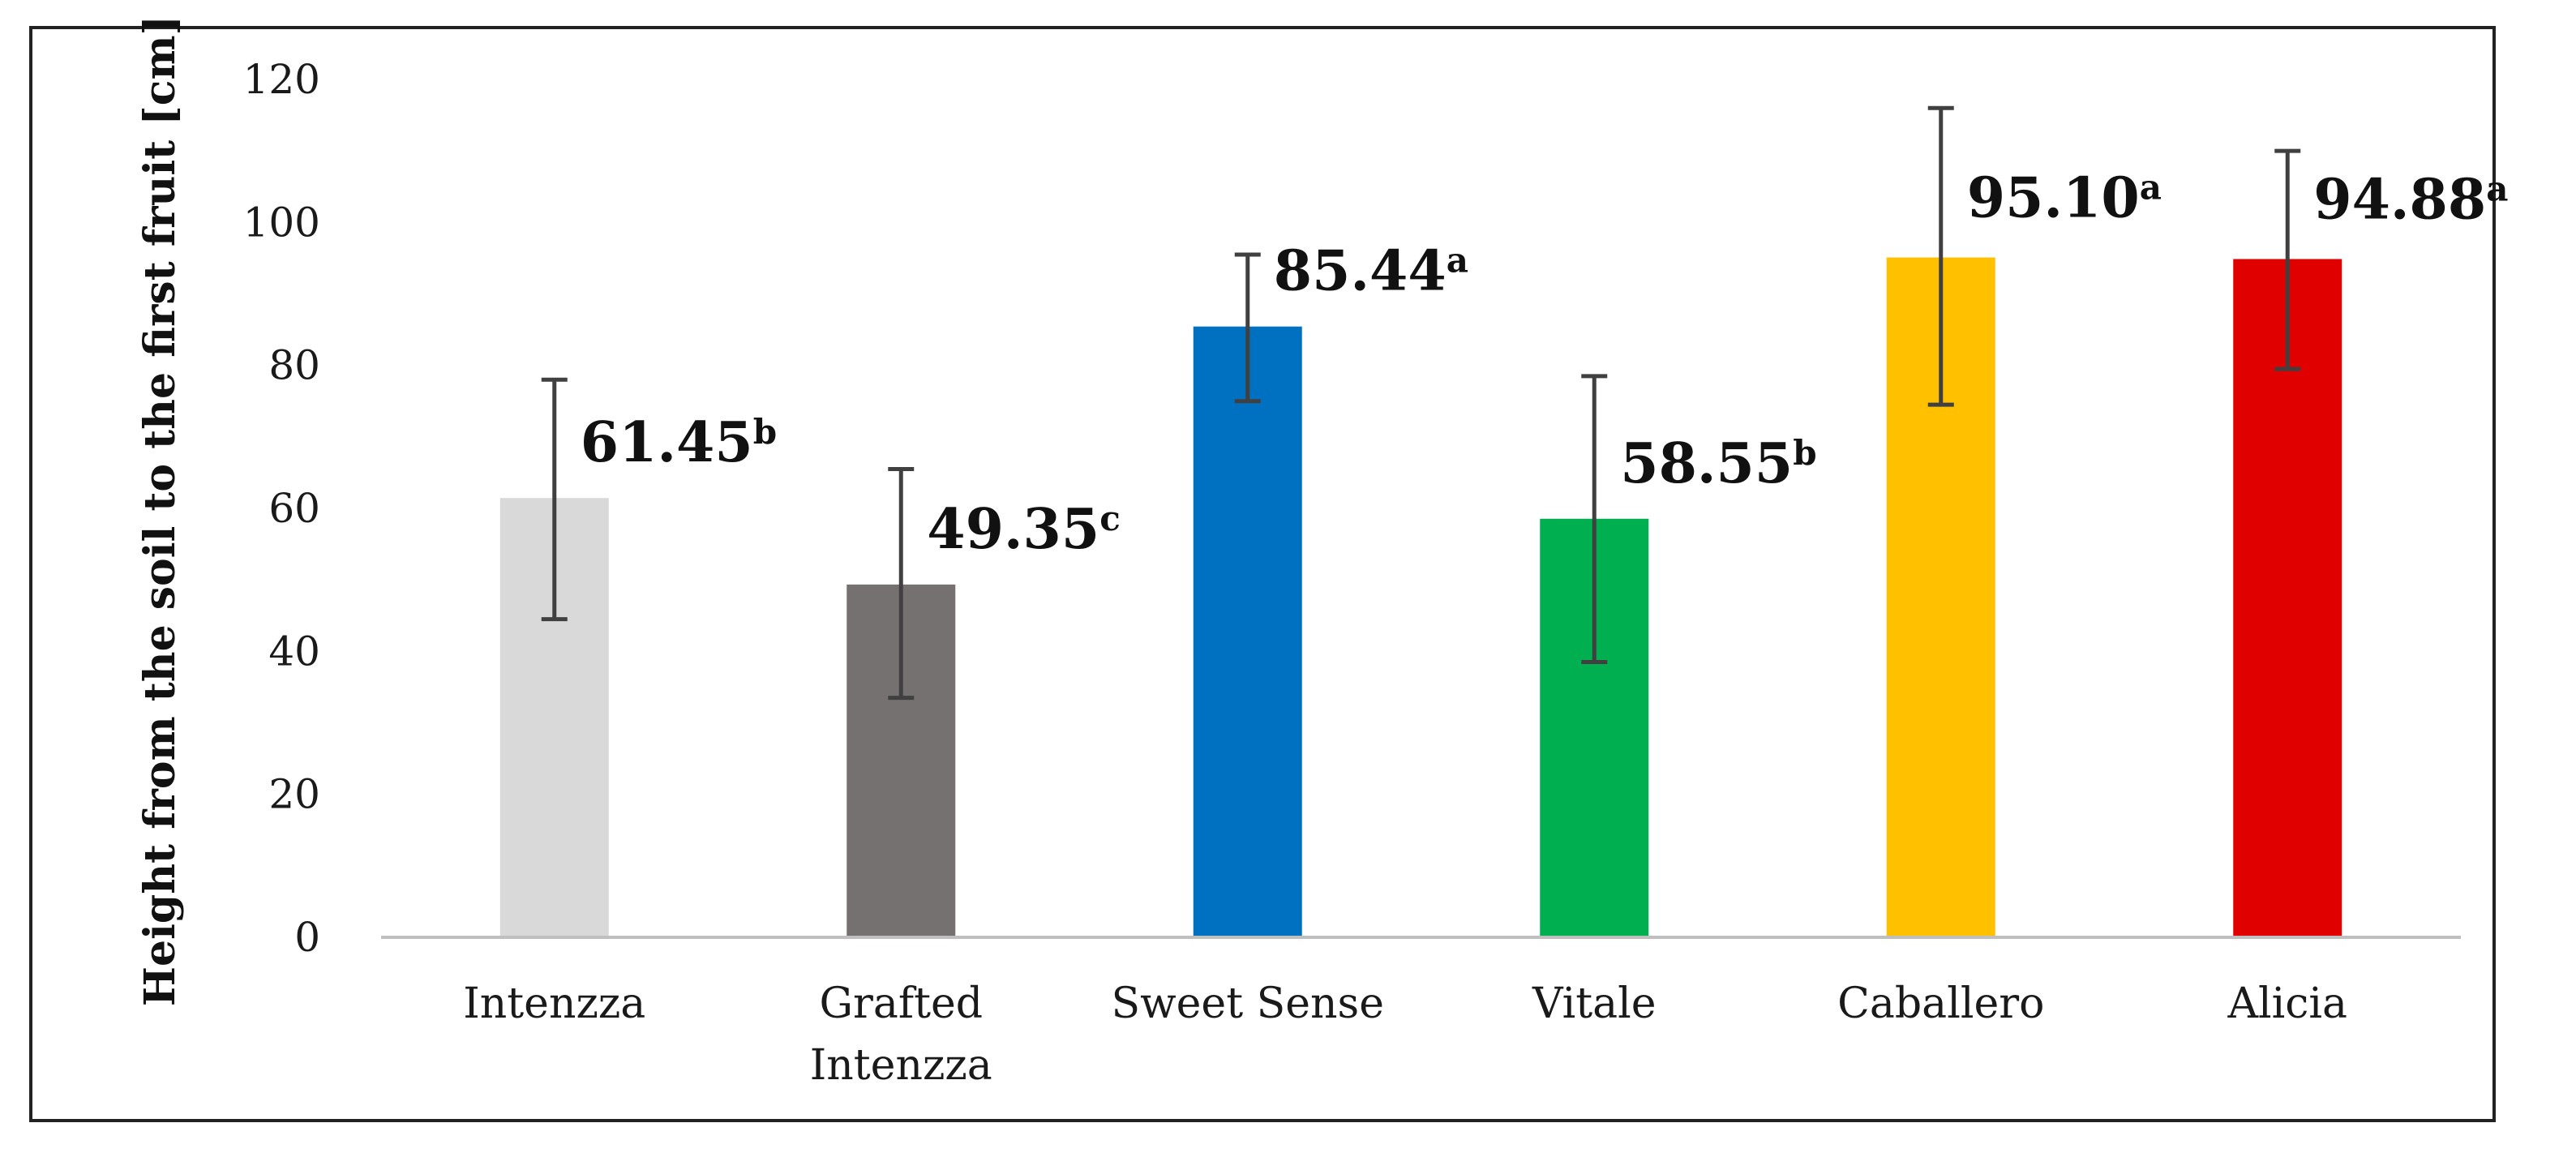  What do you see at coordinates (1718, 464) in the screenshot?
I see `data-label: 58.55b` at bounding box center [1718, 464].